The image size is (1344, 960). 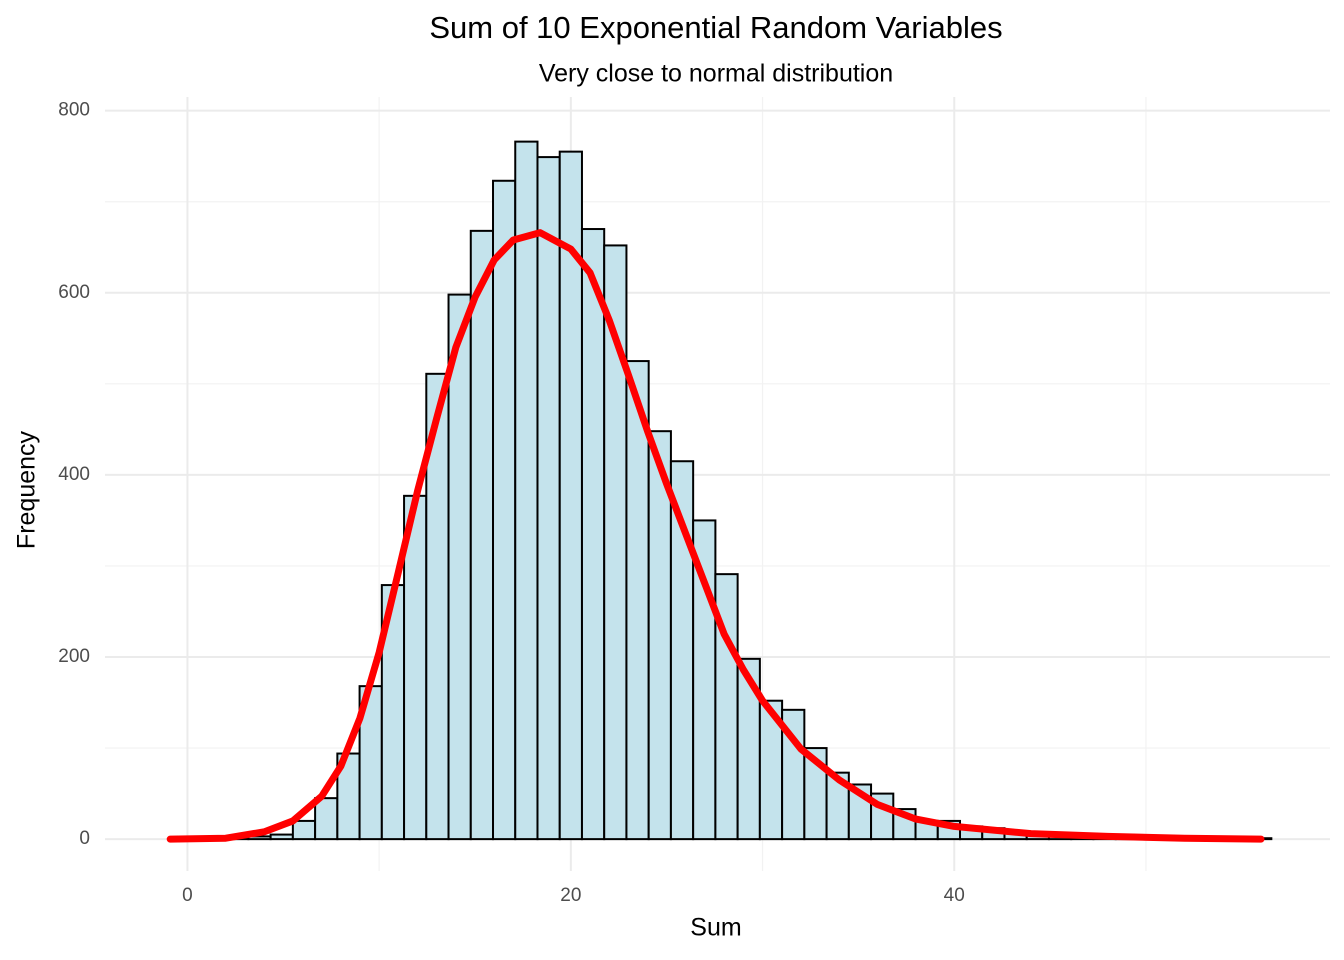 I want to click on y-tick-label: 800, so click(x=74, y=110).